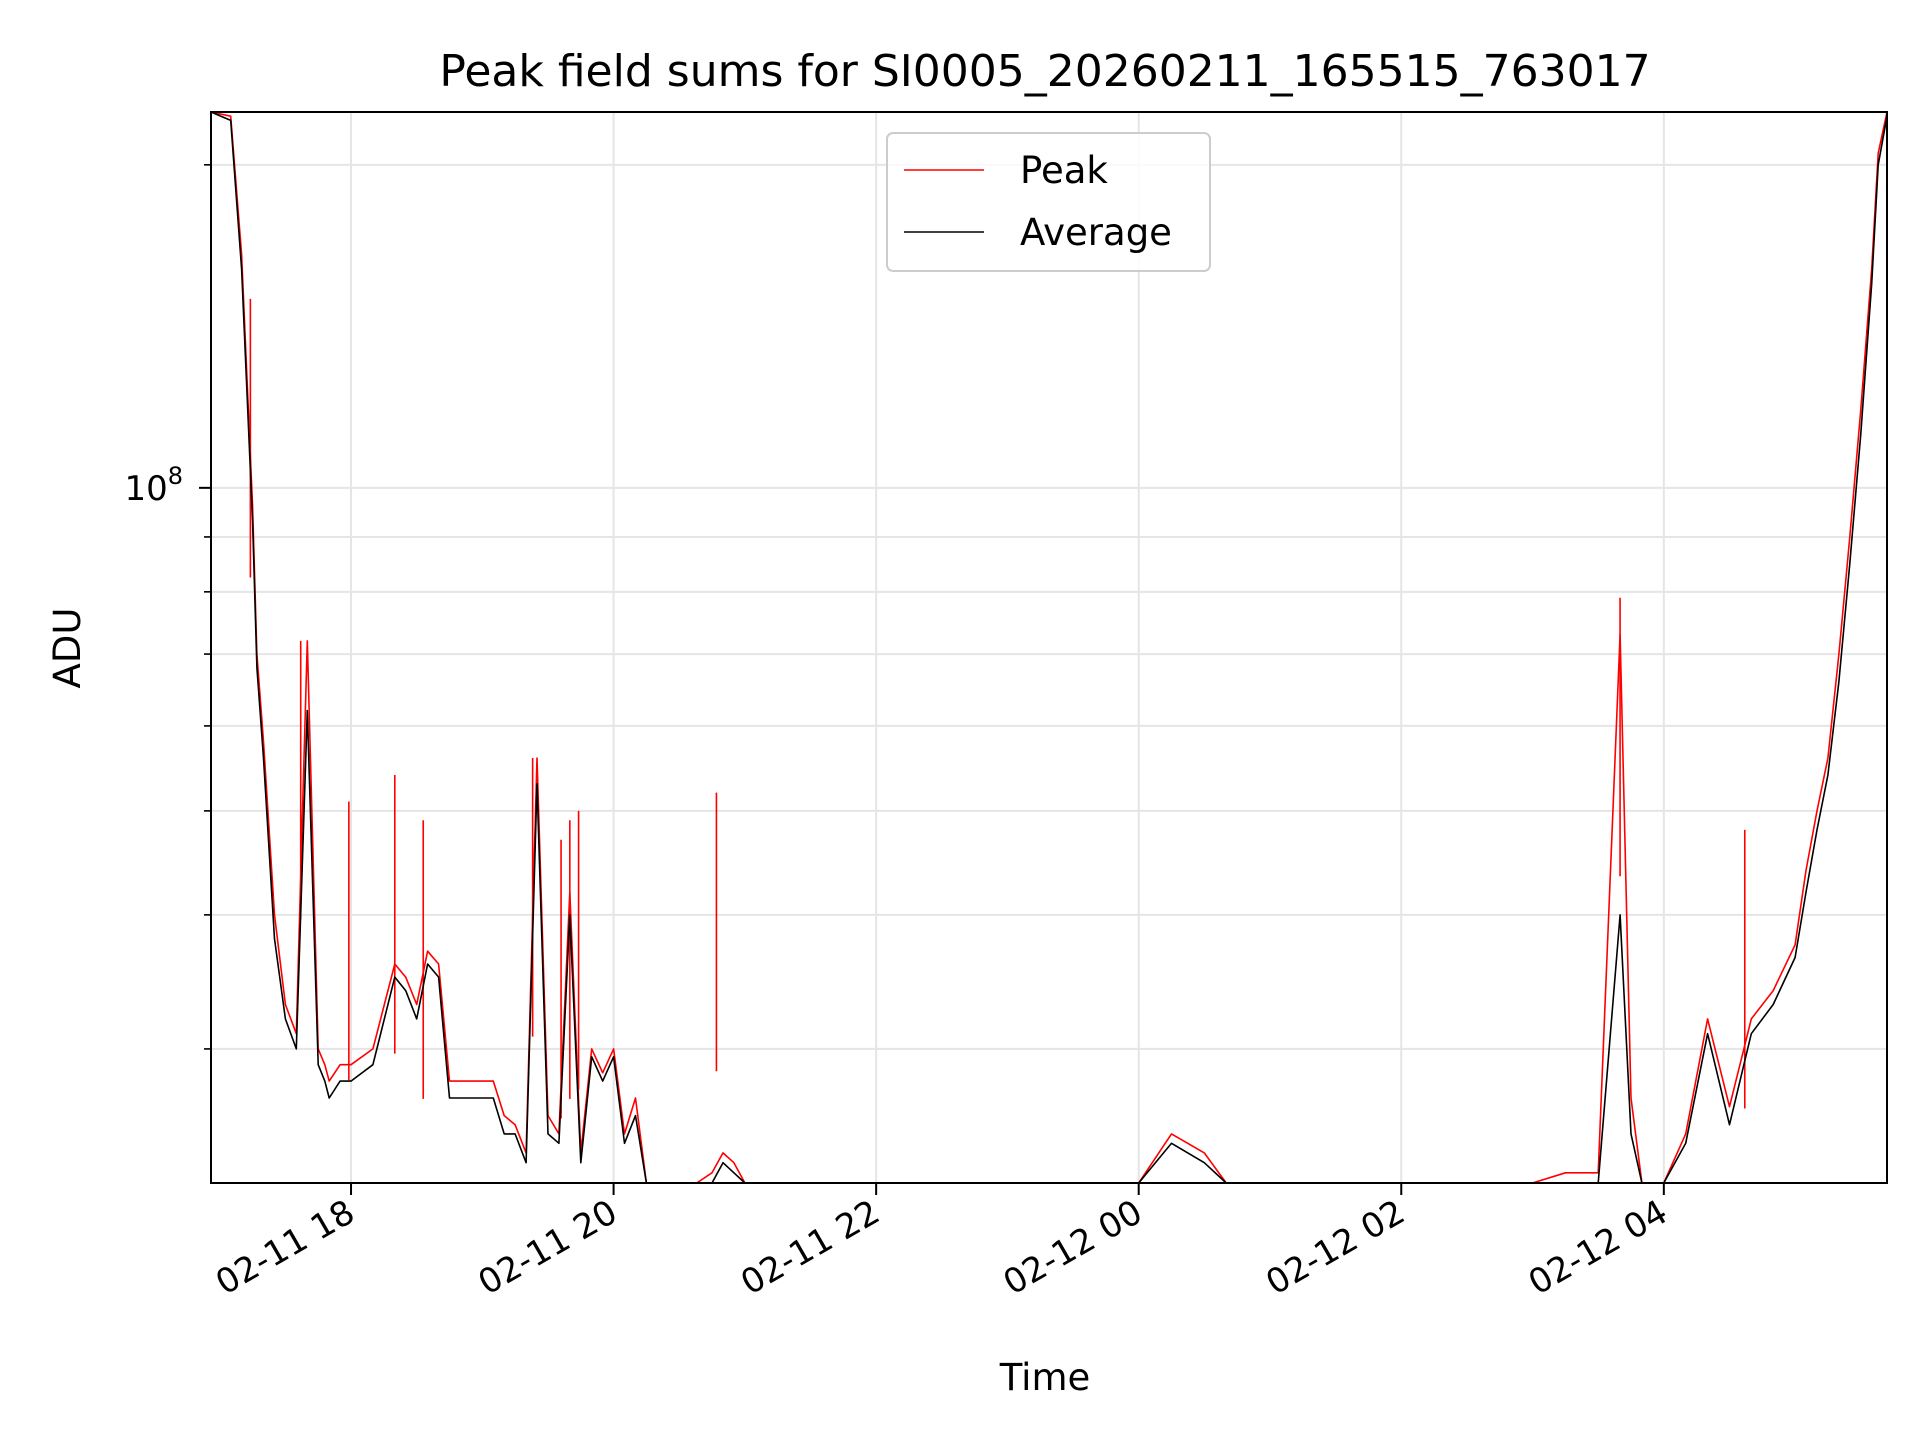  What do you see at coordinates (1064, 170) in the screenshot?
I see `legend-label-peak: Peak` at bounding box center [1064, 170].